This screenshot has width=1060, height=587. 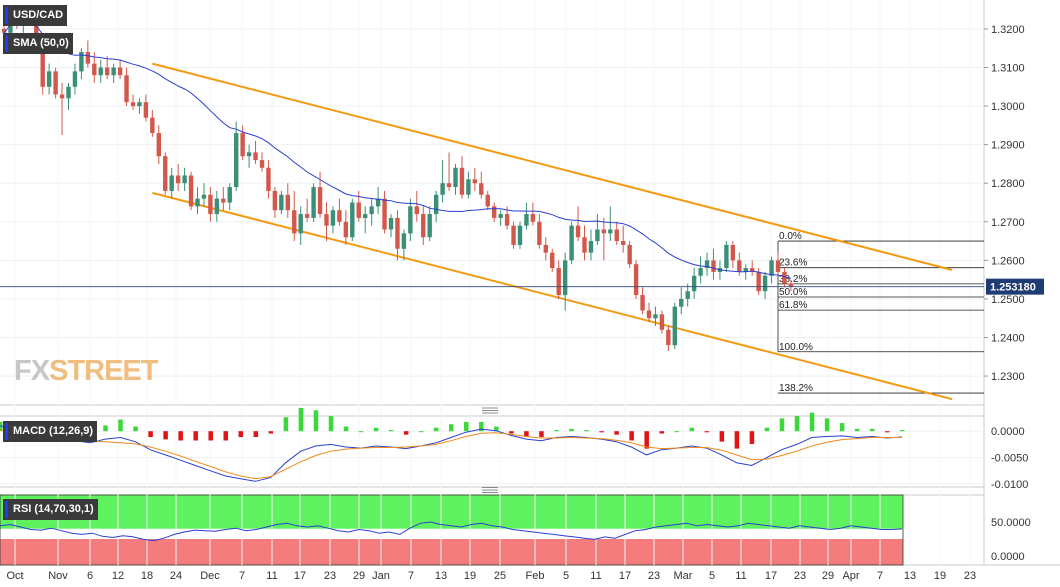 What do you see at coordinates (566, 576) in the screenshot?
I see `time-tick-label: 5` at bounding box center [566, 576].